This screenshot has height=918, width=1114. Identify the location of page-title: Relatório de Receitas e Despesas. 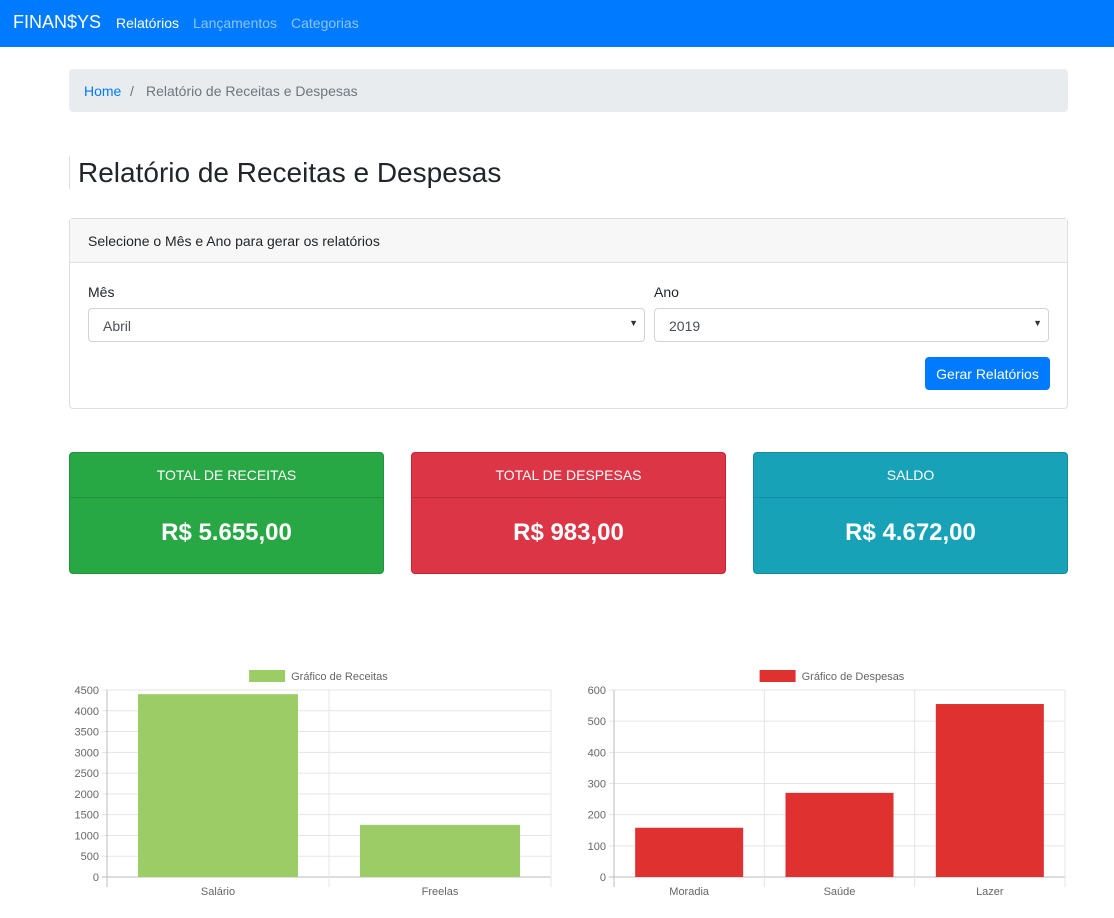
(285, 172).